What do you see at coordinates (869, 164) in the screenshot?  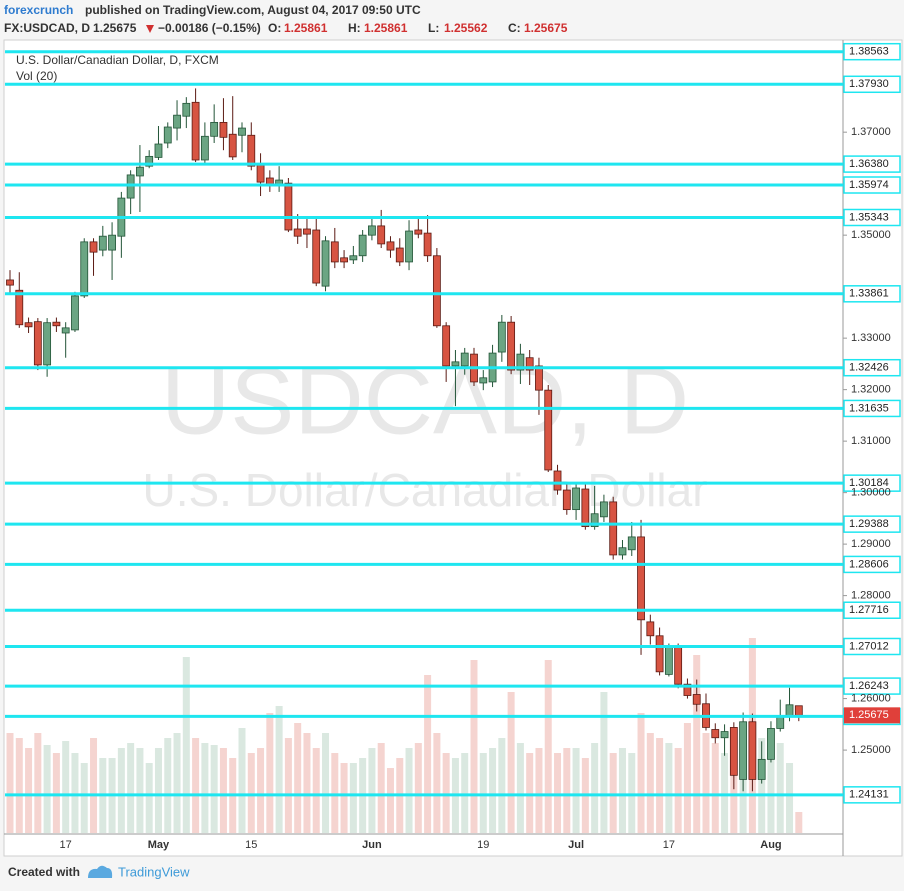 I see `level-label: 1.36380` at bounding box center [869, 164].